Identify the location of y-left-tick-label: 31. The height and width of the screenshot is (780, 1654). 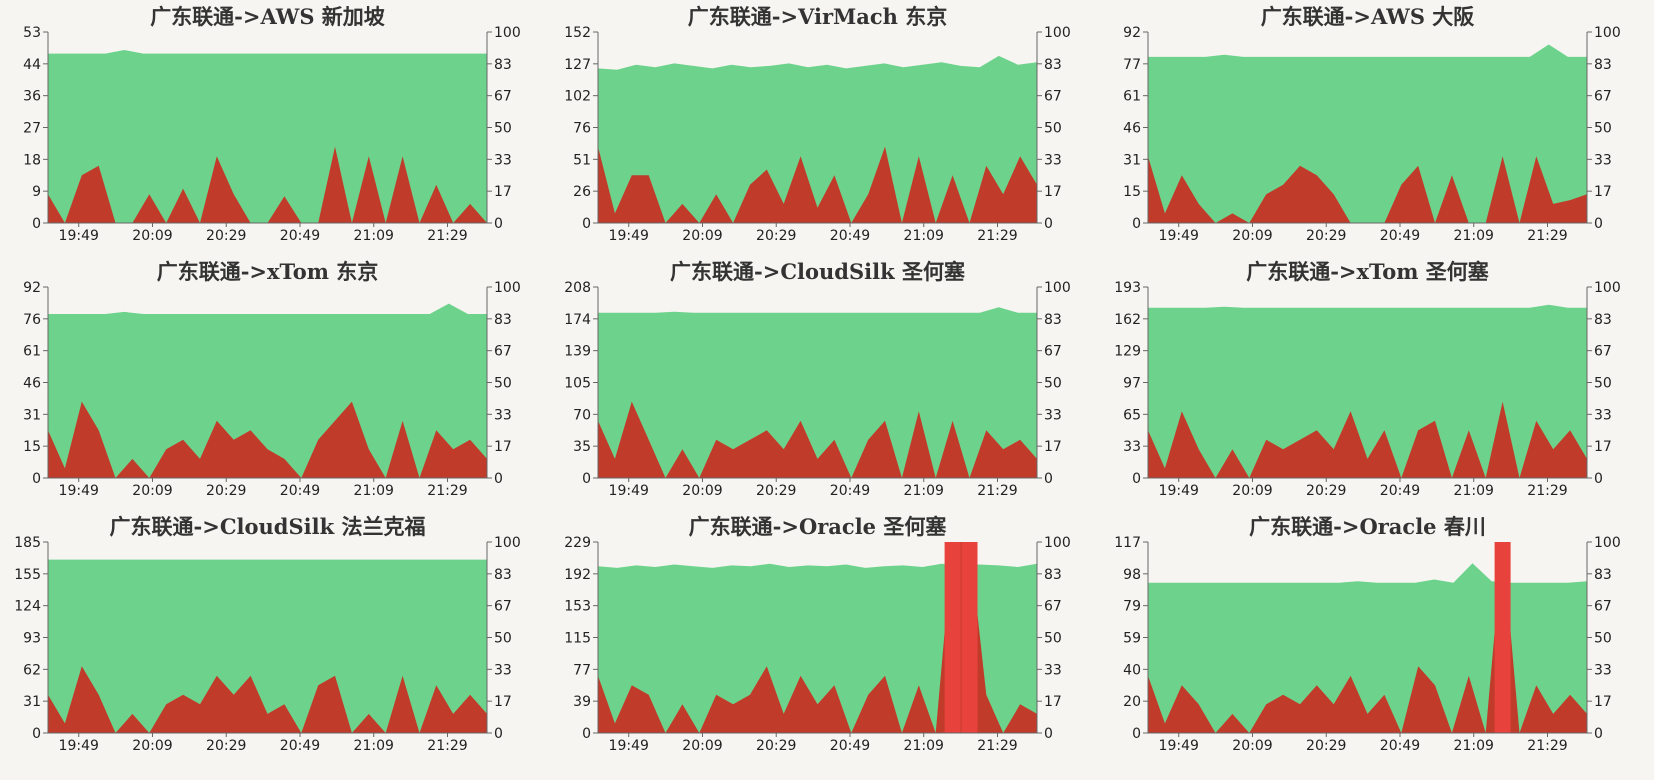
(1132, 160).